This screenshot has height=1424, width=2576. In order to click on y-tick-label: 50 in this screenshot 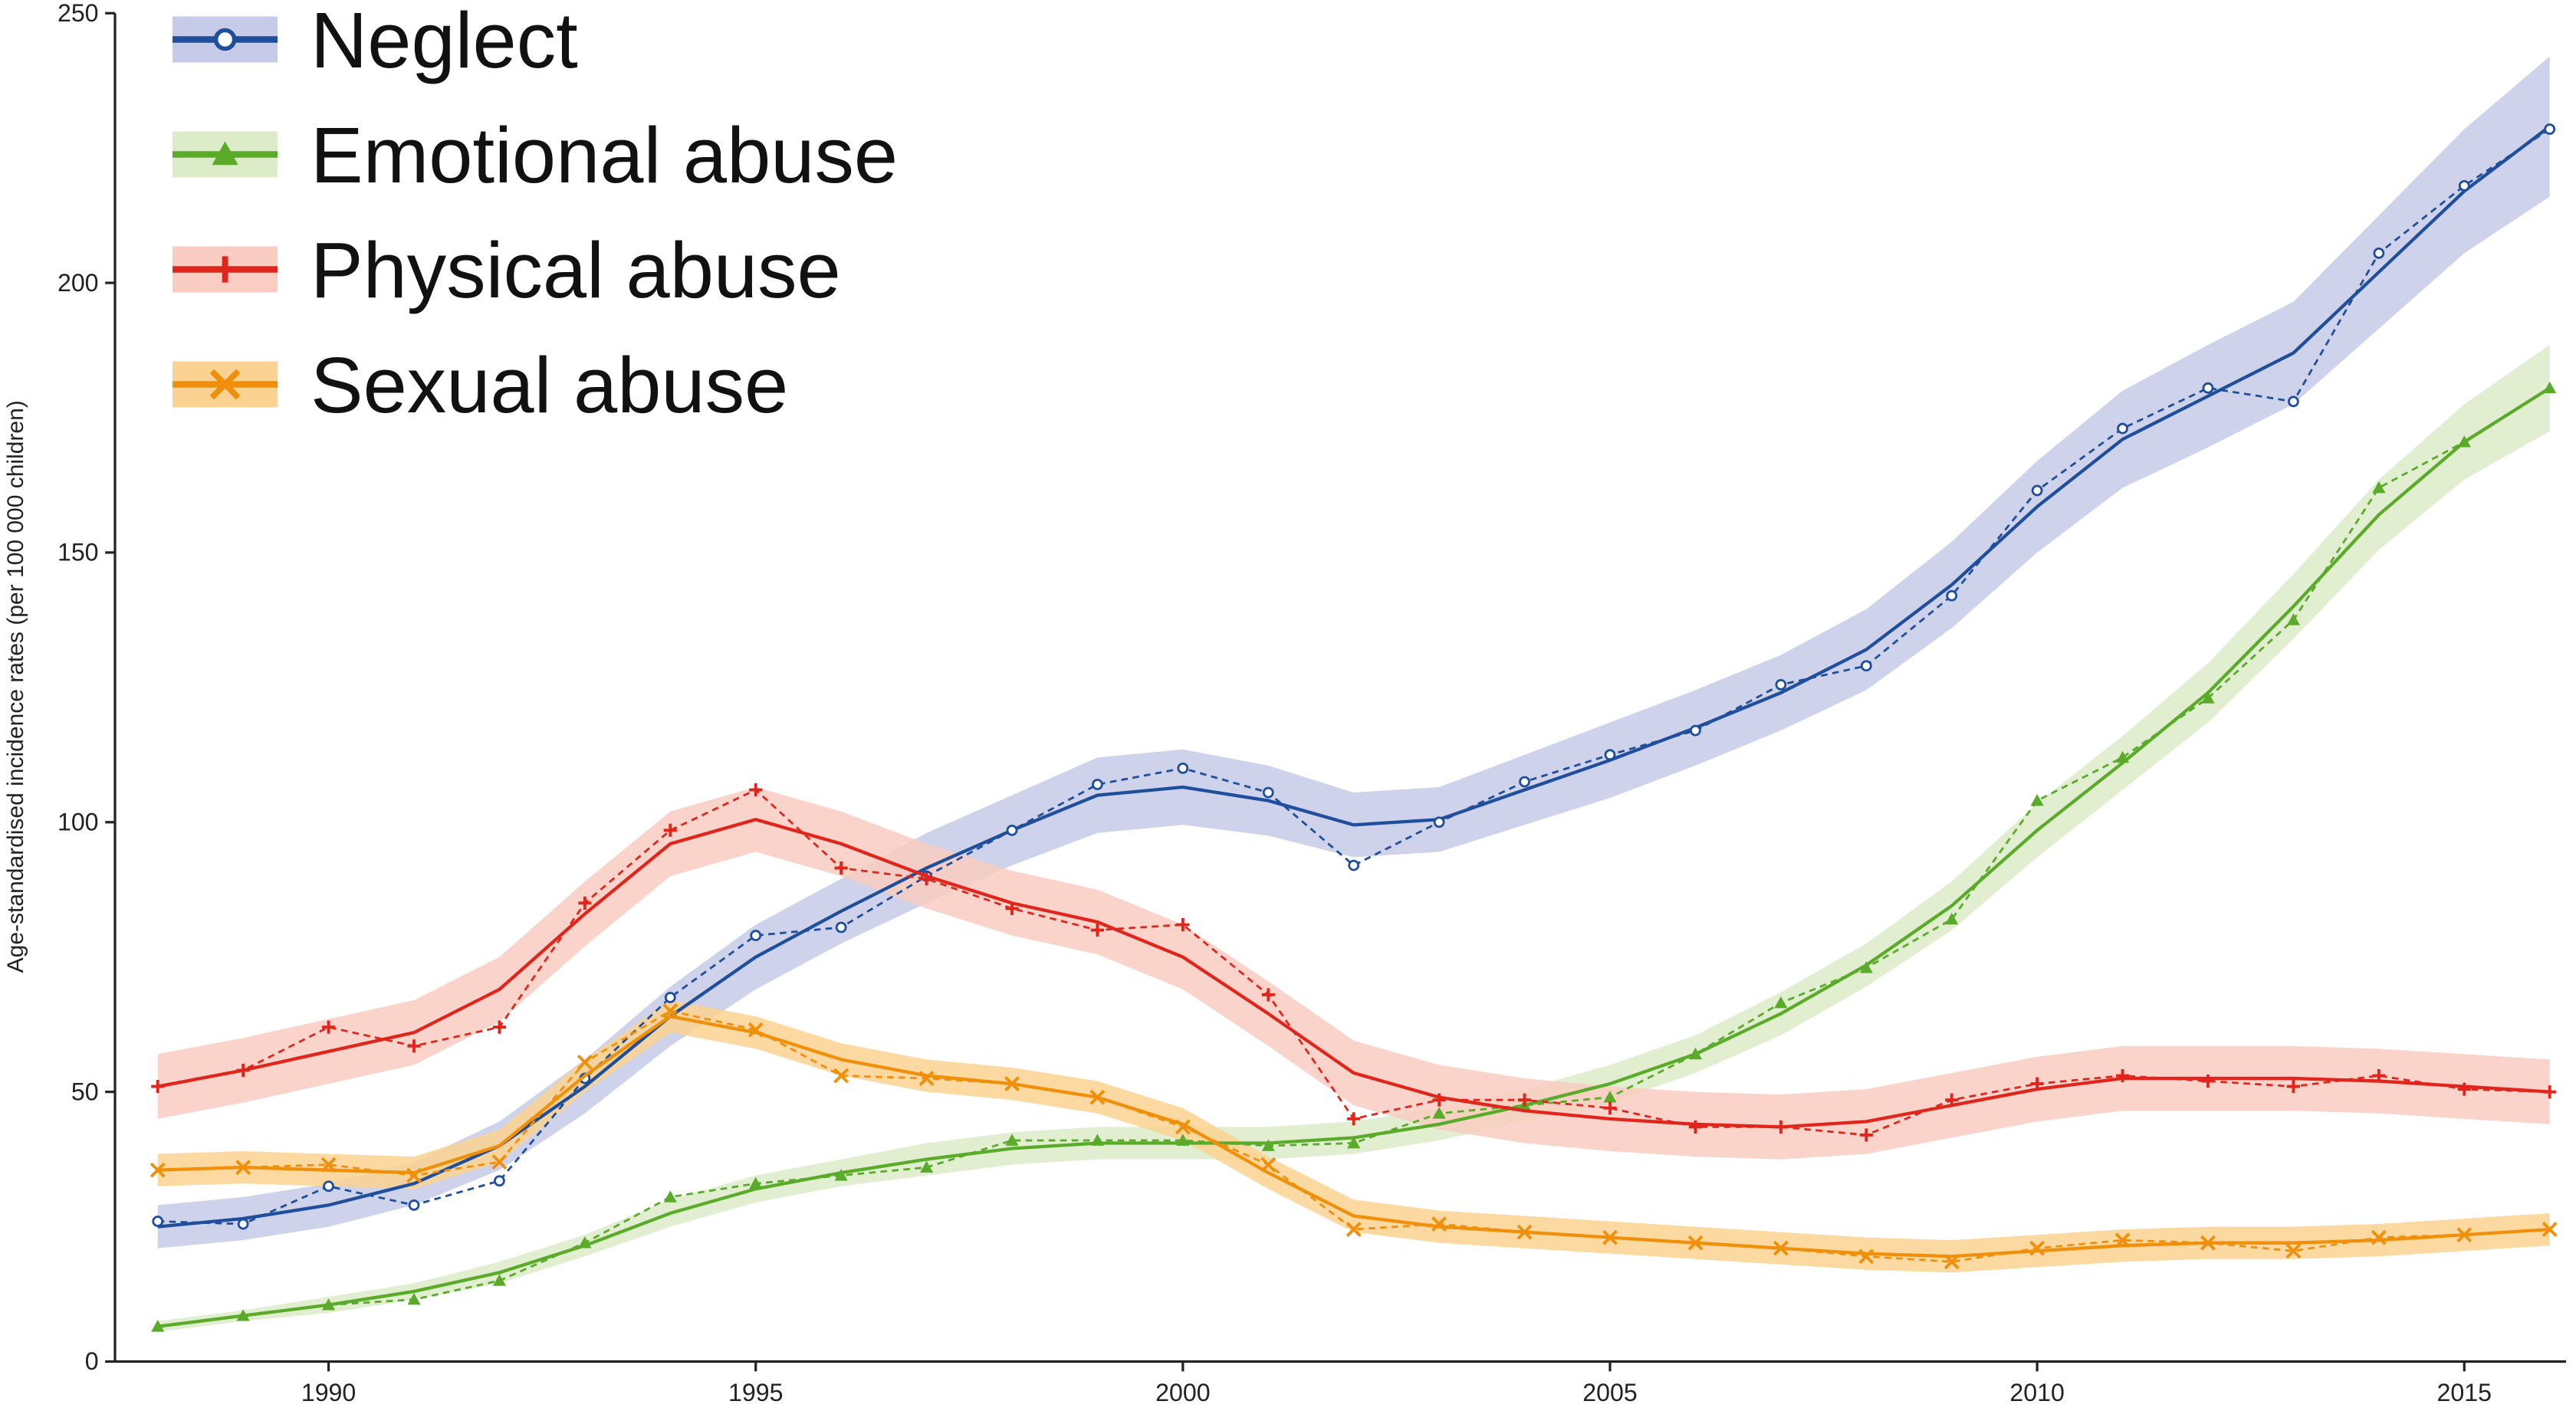, I will do `click(85, 1091)`.